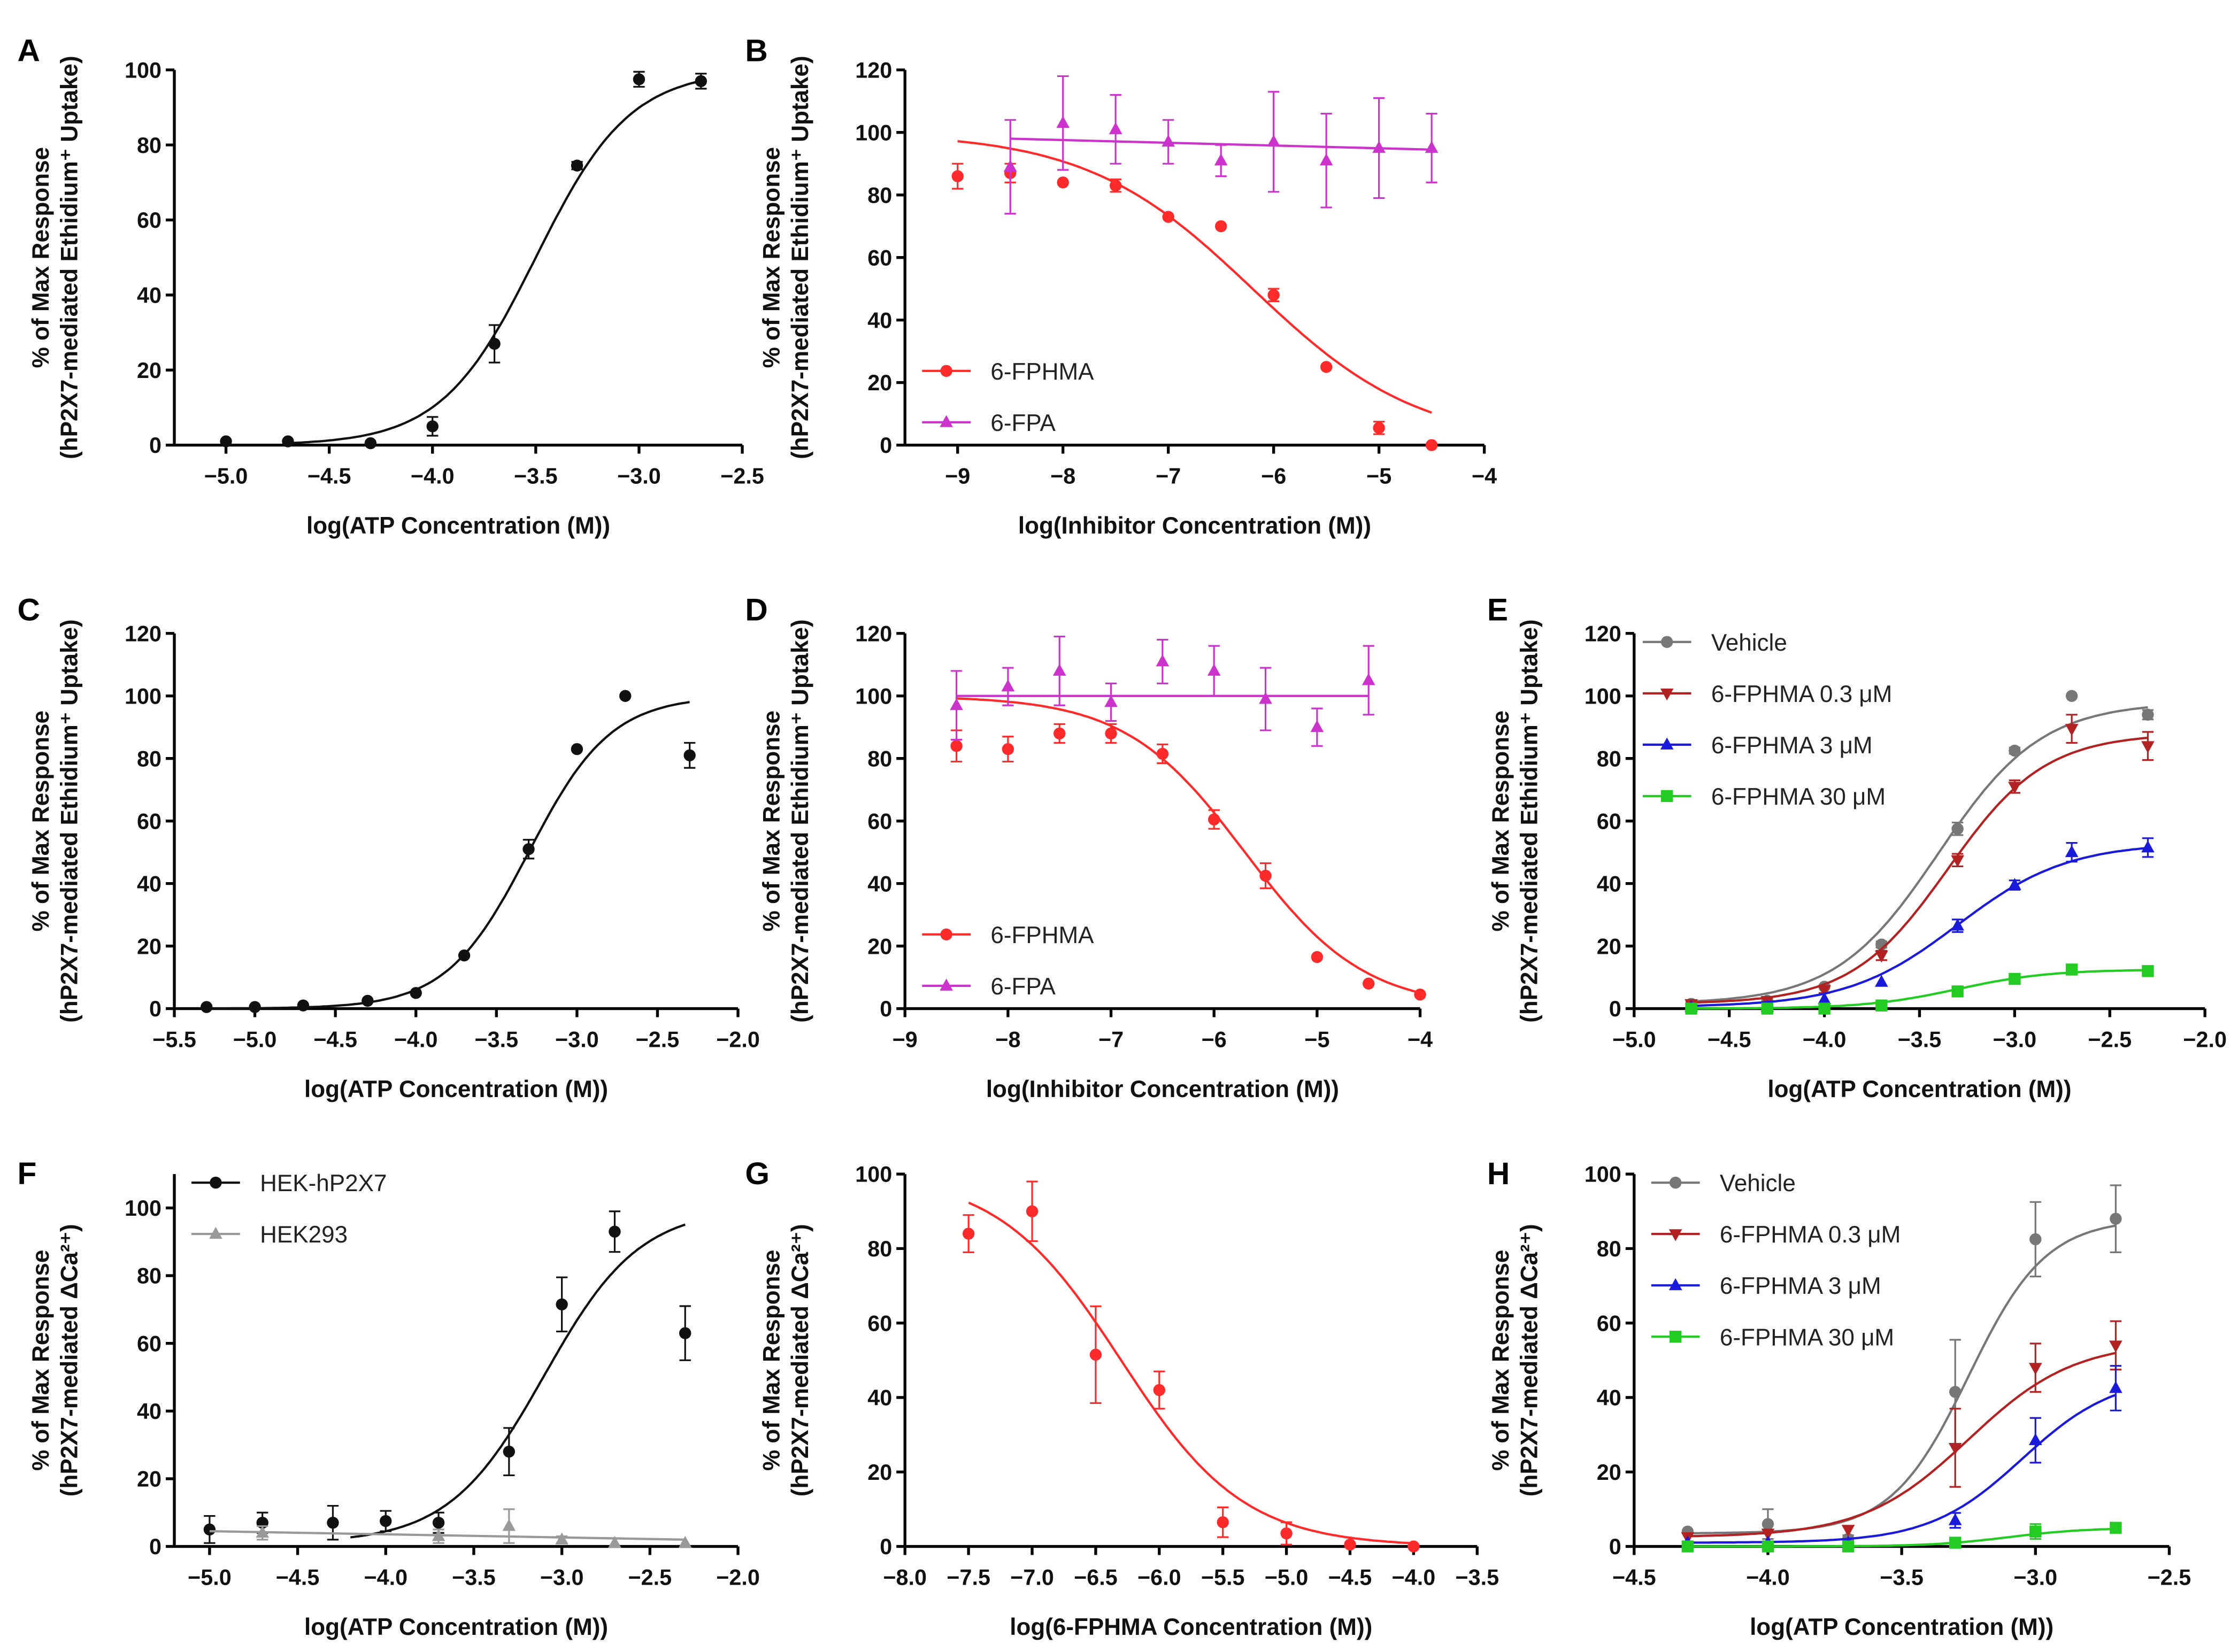 The image size is (2238, 1652). I want to click on series-6-fphma-0-3-m, so click(1920, 863).